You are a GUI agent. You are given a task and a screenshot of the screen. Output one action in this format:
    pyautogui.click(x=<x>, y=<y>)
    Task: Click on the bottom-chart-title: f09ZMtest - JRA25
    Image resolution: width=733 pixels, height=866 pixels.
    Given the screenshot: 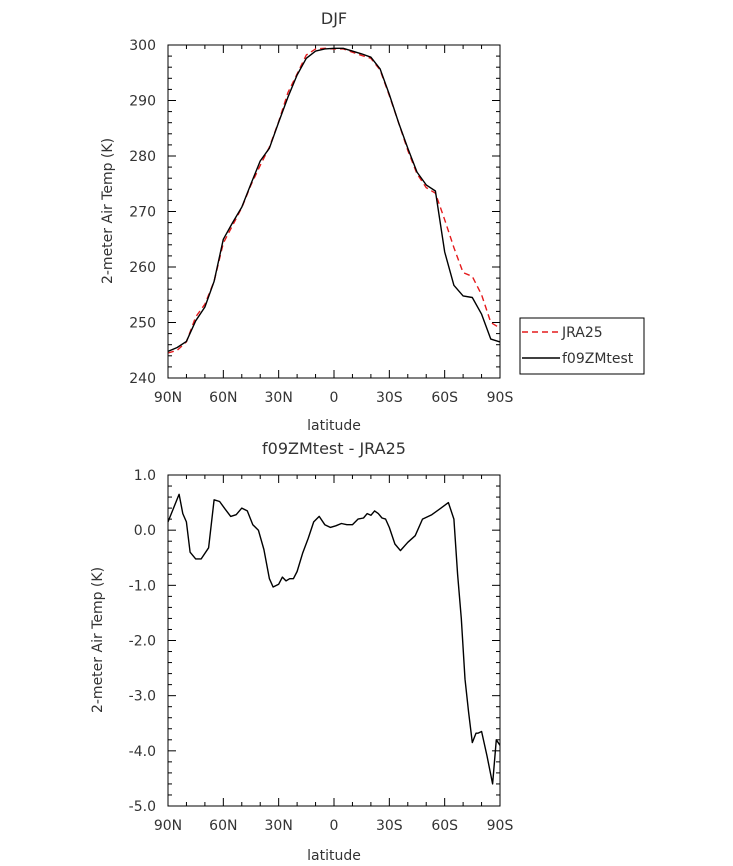 What is the action you would take?
    pyautogui.click(x=334, y=448)
    